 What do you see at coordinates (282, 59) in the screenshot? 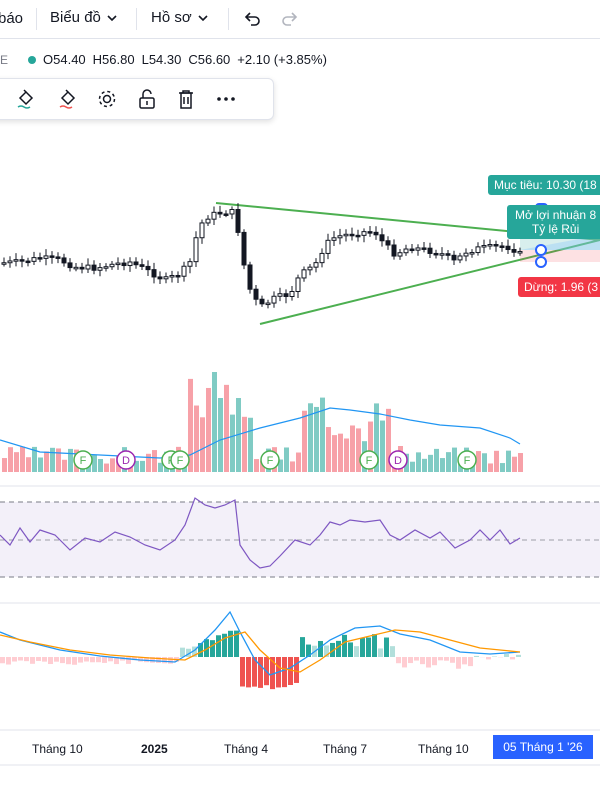
I see `change-value: +2.10 (+3.85%)` at bounding box center [282, 59].